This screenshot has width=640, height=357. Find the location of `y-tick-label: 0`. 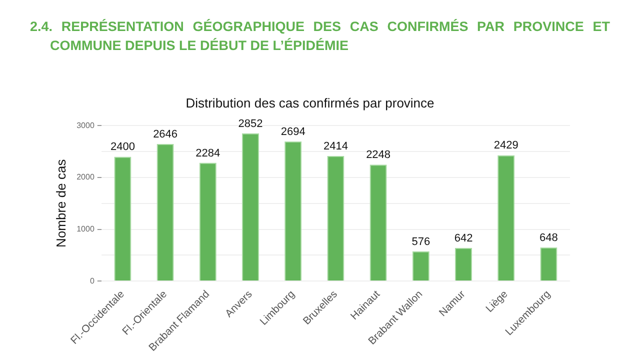

y-tick-label: 0 is located at coordinates (92, 281).